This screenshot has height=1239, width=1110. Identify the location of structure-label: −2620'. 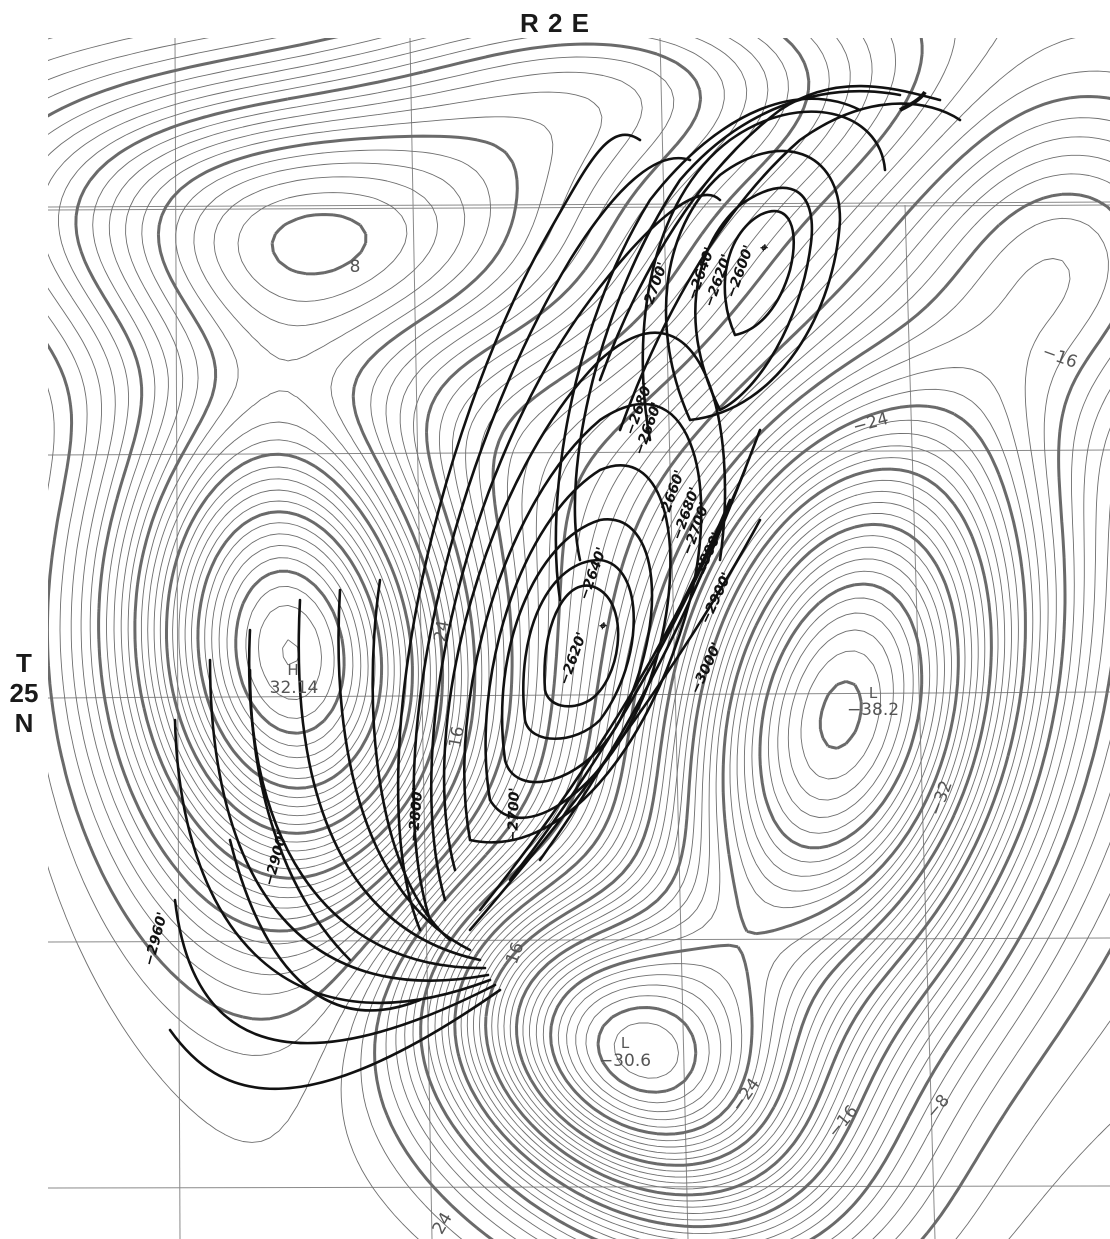
(573, 658).